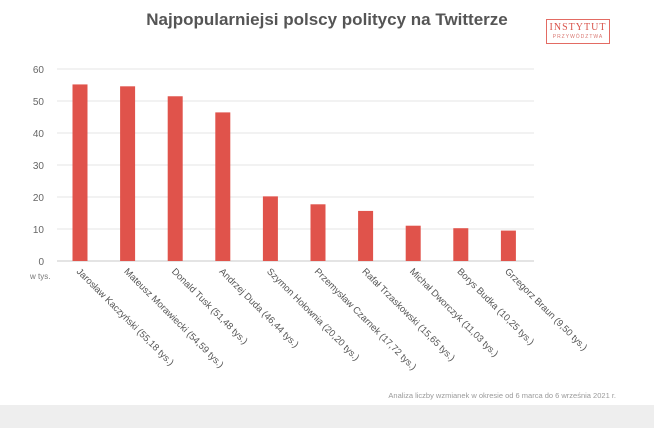  What do you see at coordinates (39, 134) in the screenshot?
I see `y-tick-label: 40` at bounding box center [39, 134].